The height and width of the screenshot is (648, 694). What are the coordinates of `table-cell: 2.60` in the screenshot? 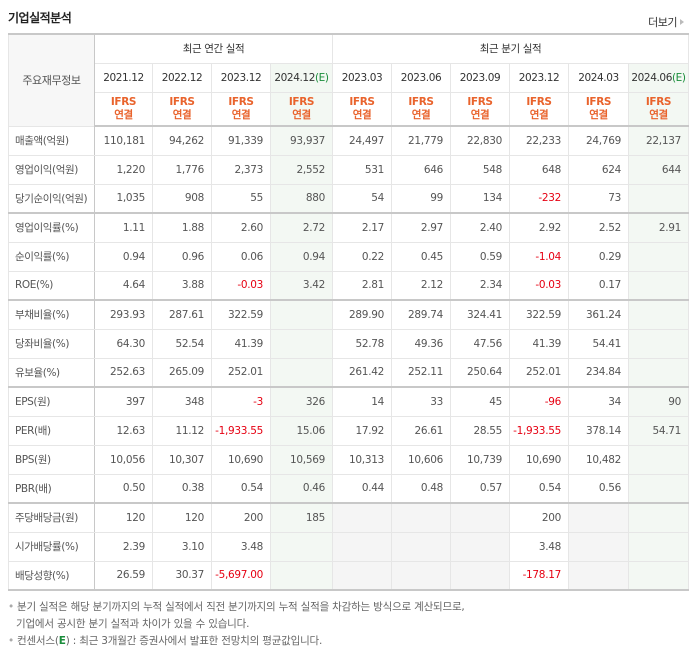 It's located at (241, 227).